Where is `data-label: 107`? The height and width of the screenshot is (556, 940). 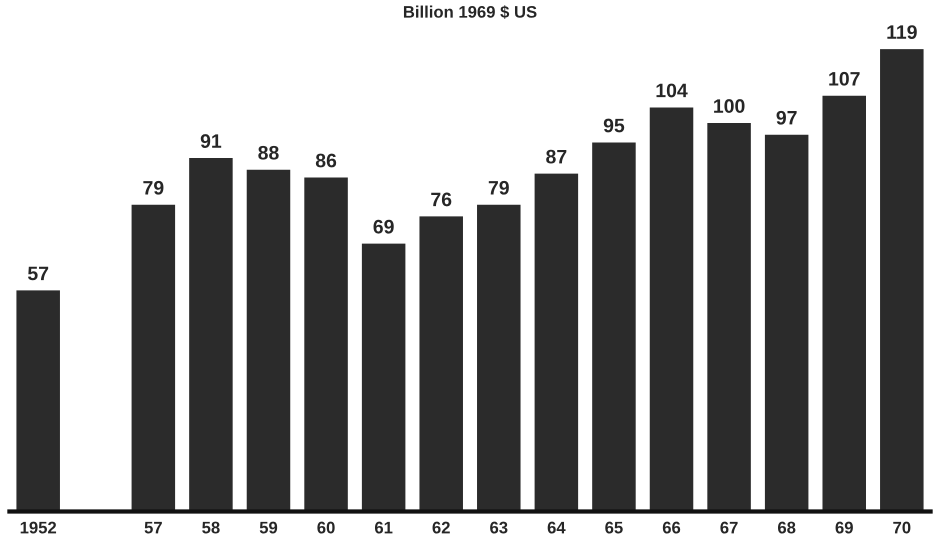
data-label: 107 is located at coordinates (844, 79).